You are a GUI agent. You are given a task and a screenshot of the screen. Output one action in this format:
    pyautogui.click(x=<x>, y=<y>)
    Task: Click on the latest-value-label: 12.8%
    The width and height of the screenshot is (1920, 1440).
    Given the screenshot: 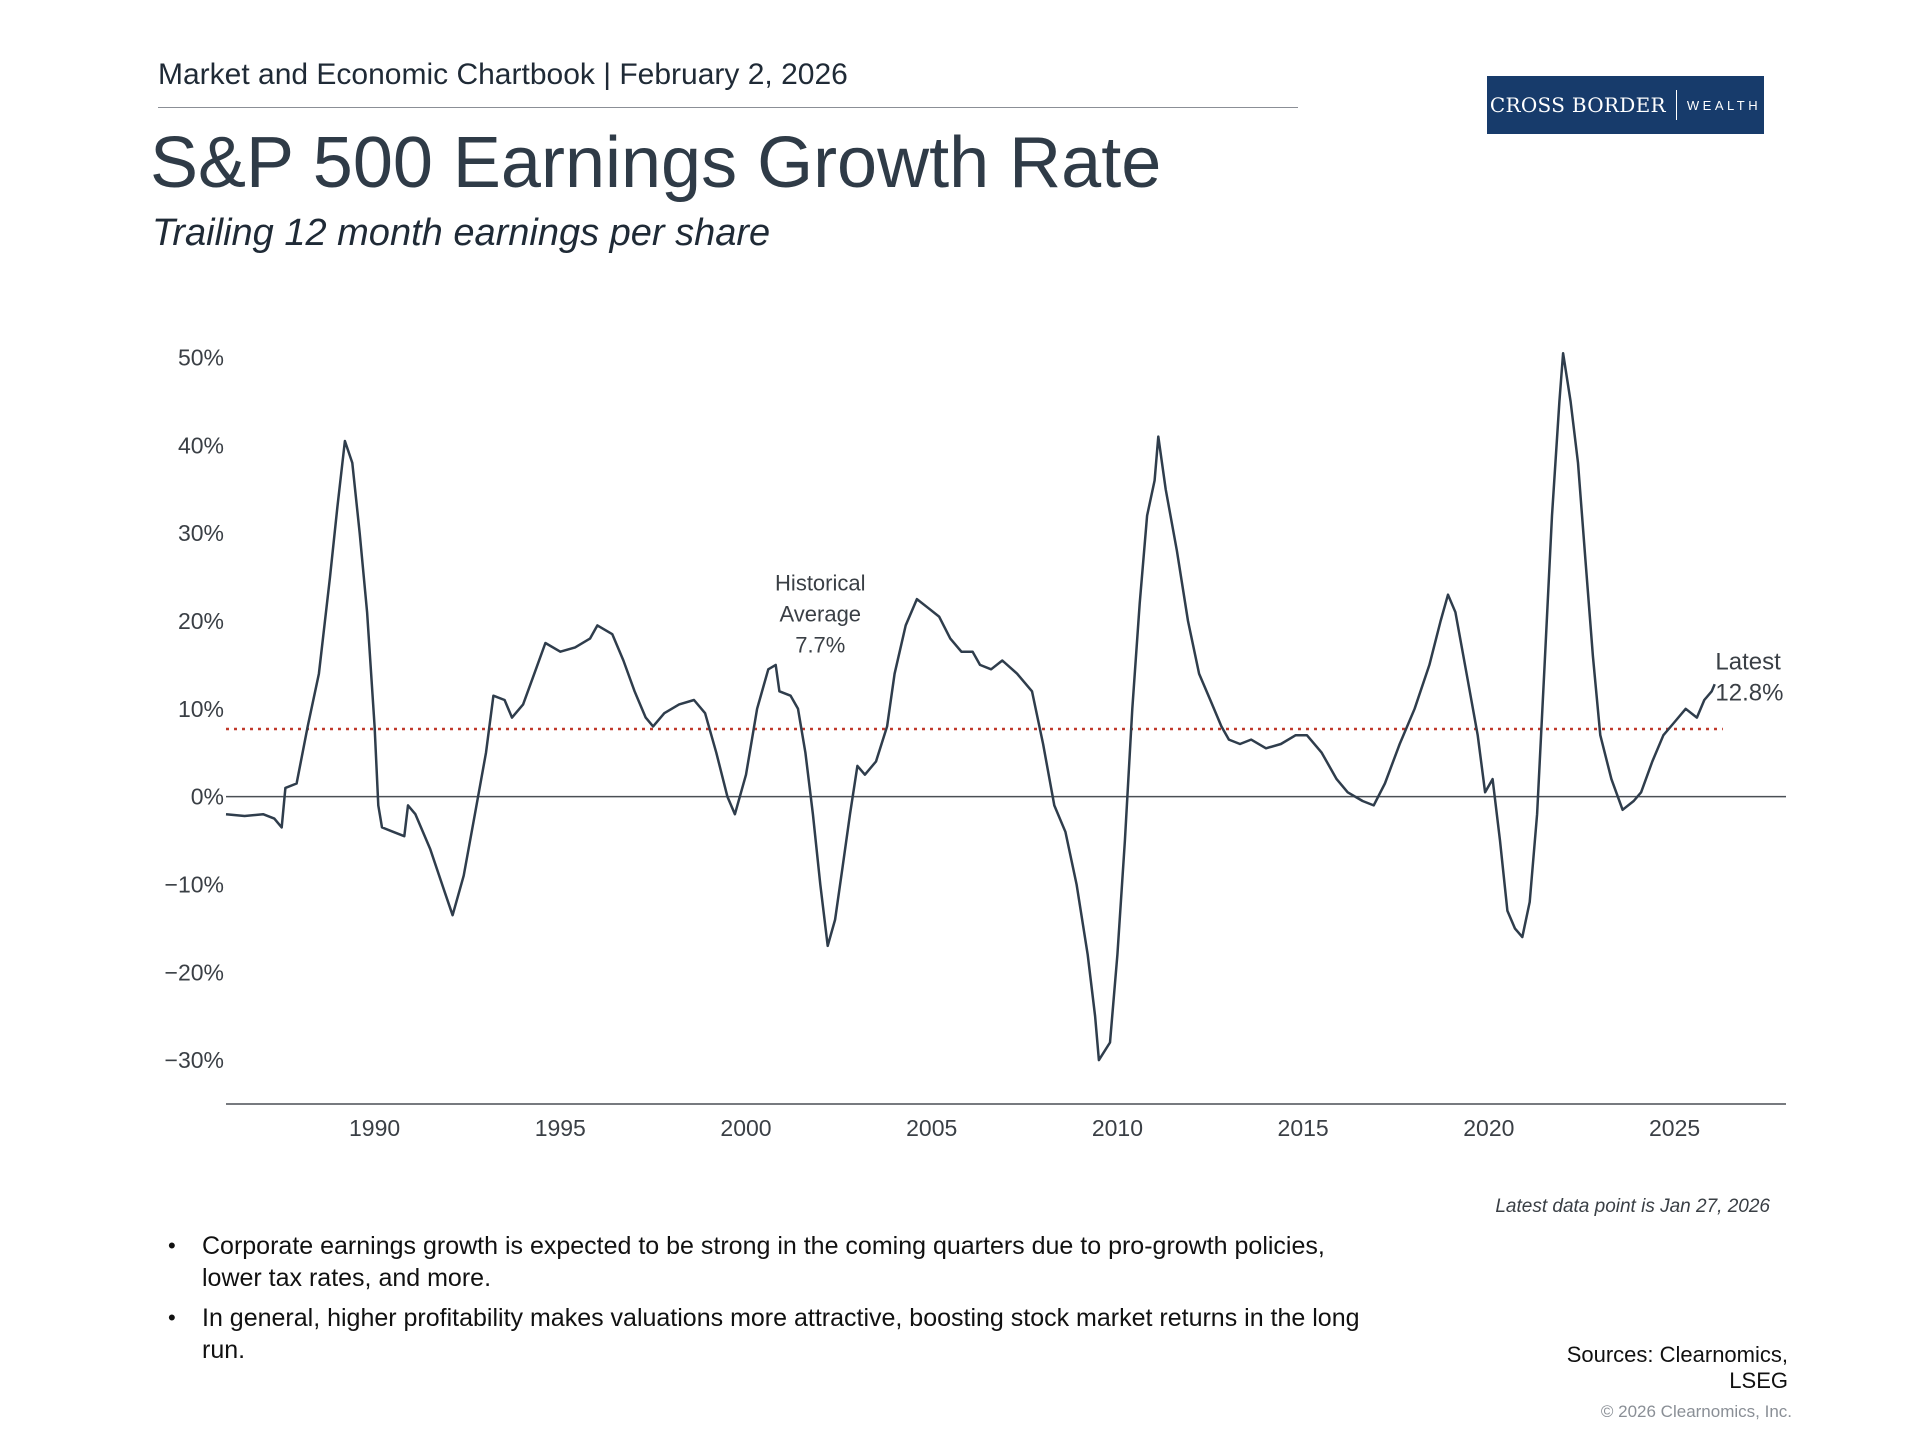 What is the action you would take?
    pyautogui.click(x=1749, y=692)
    